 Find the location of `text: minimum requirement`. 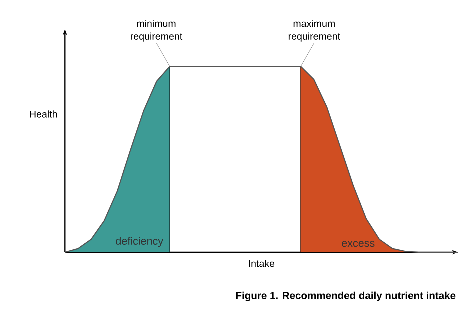

text: minimum requirement is located at coordinates (157, 31).